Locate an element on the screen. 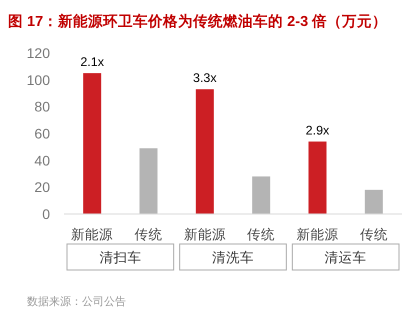 The height and width of the screenshot is (330, 420). y-tick-label: 40 is located at coordinates (42, 160).